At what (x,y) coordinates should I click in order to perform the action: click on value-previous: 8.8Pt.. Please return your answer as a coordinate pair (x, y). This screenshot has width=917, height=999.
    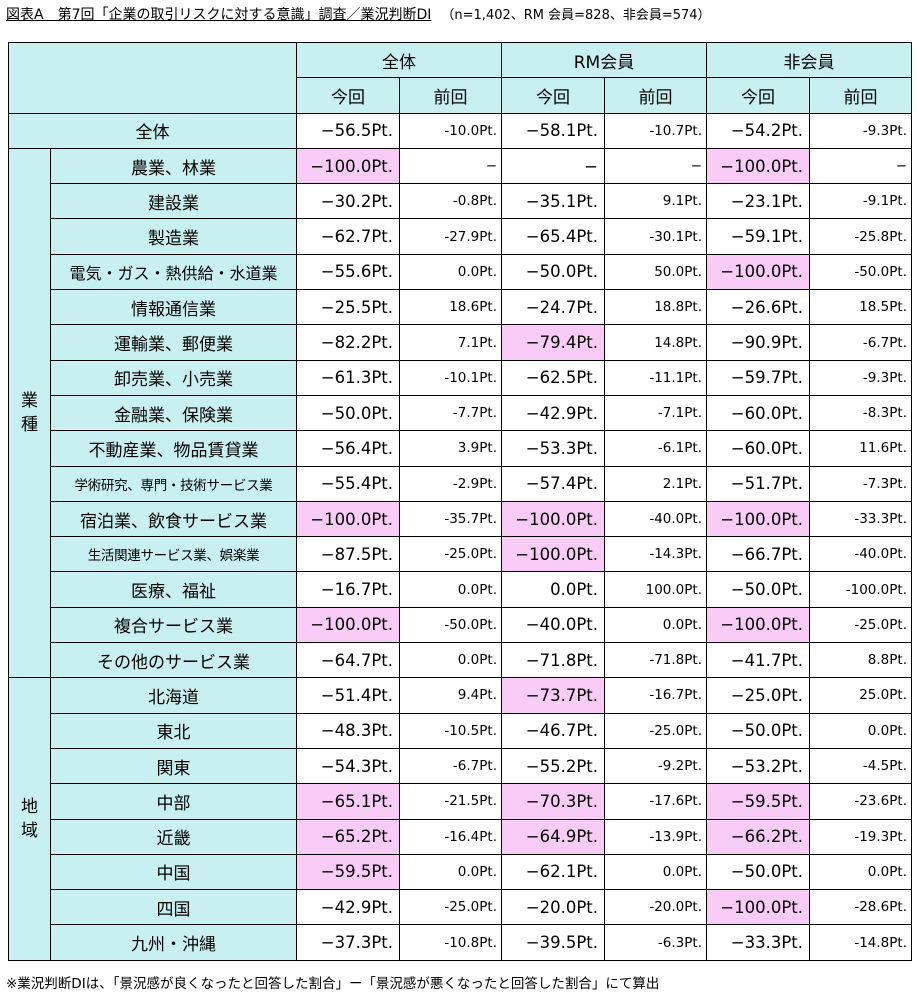
    Looking at the image, I should click on (860, 660).